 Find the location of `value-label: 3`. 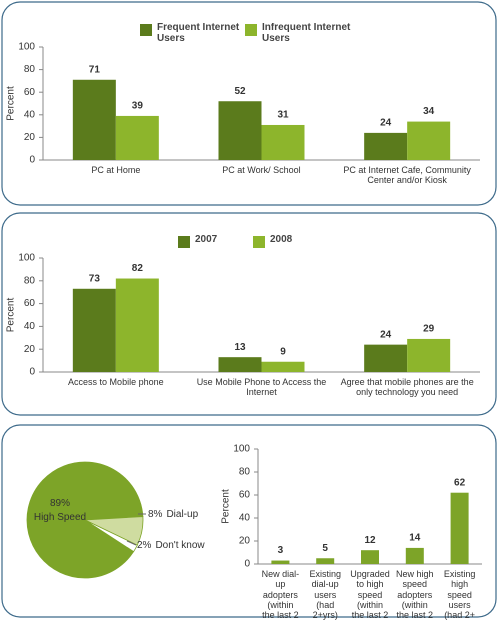

value-label: 3 is located at coordinates (281, 550).